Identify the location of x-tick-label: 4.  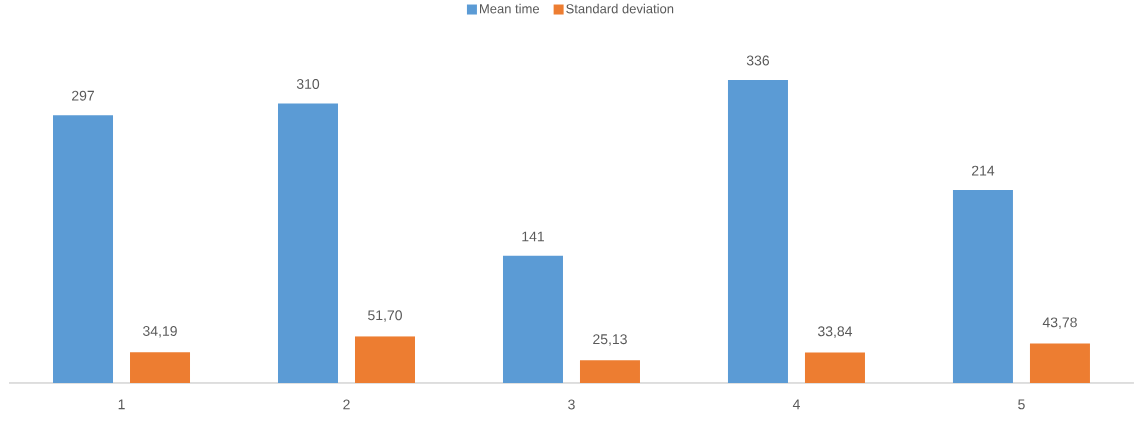
(796, 404).